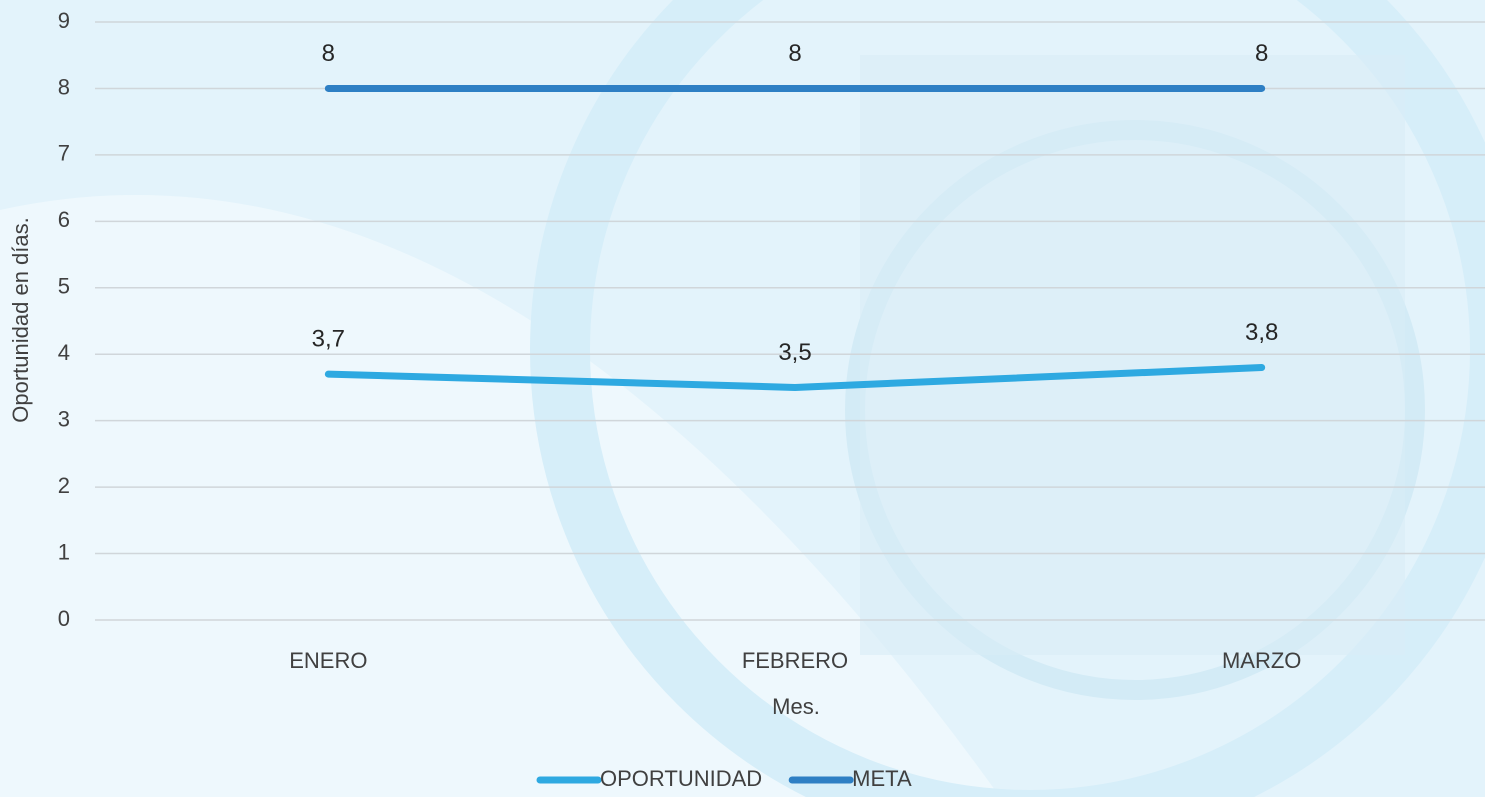 Image resolution: width=1485 pixels, height=797 pixels. Describe the element at coordinates (20, 319) in the screenshot. I see `y-axis-title: Oportunidad en días.` at that location.